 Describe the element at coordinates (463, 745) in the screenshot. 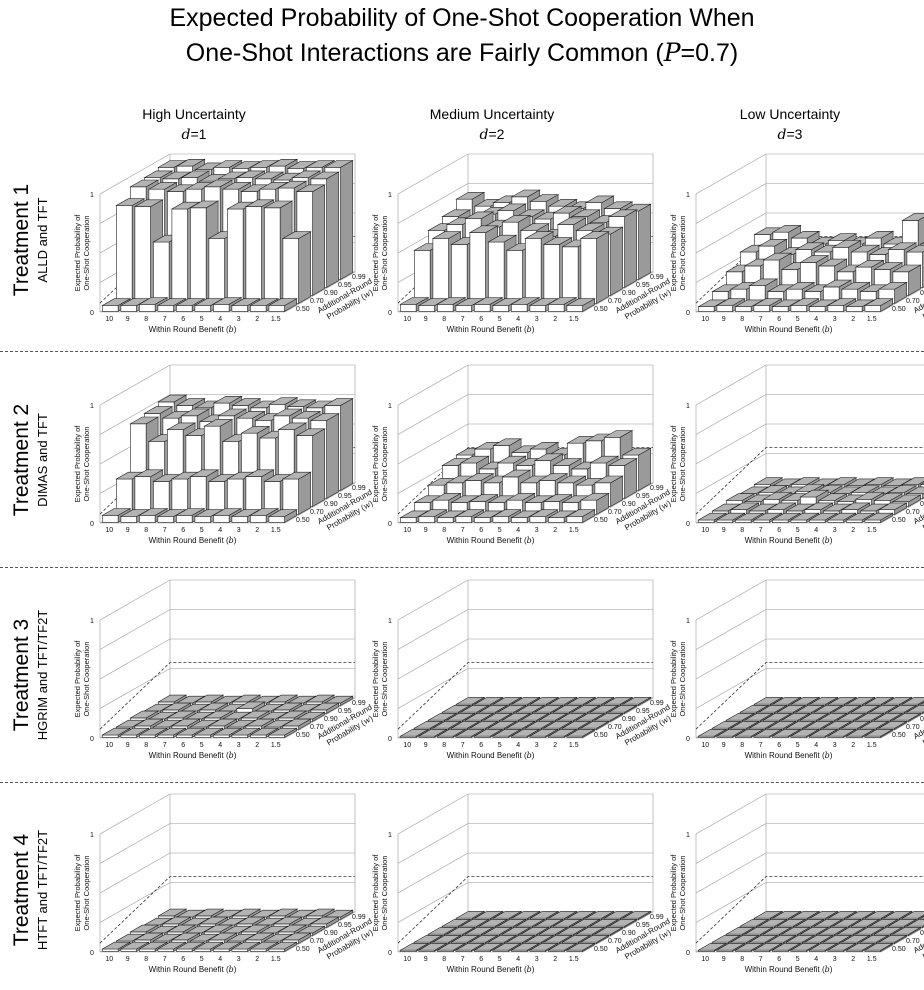

I see `b-tick-label: 7` at that location.